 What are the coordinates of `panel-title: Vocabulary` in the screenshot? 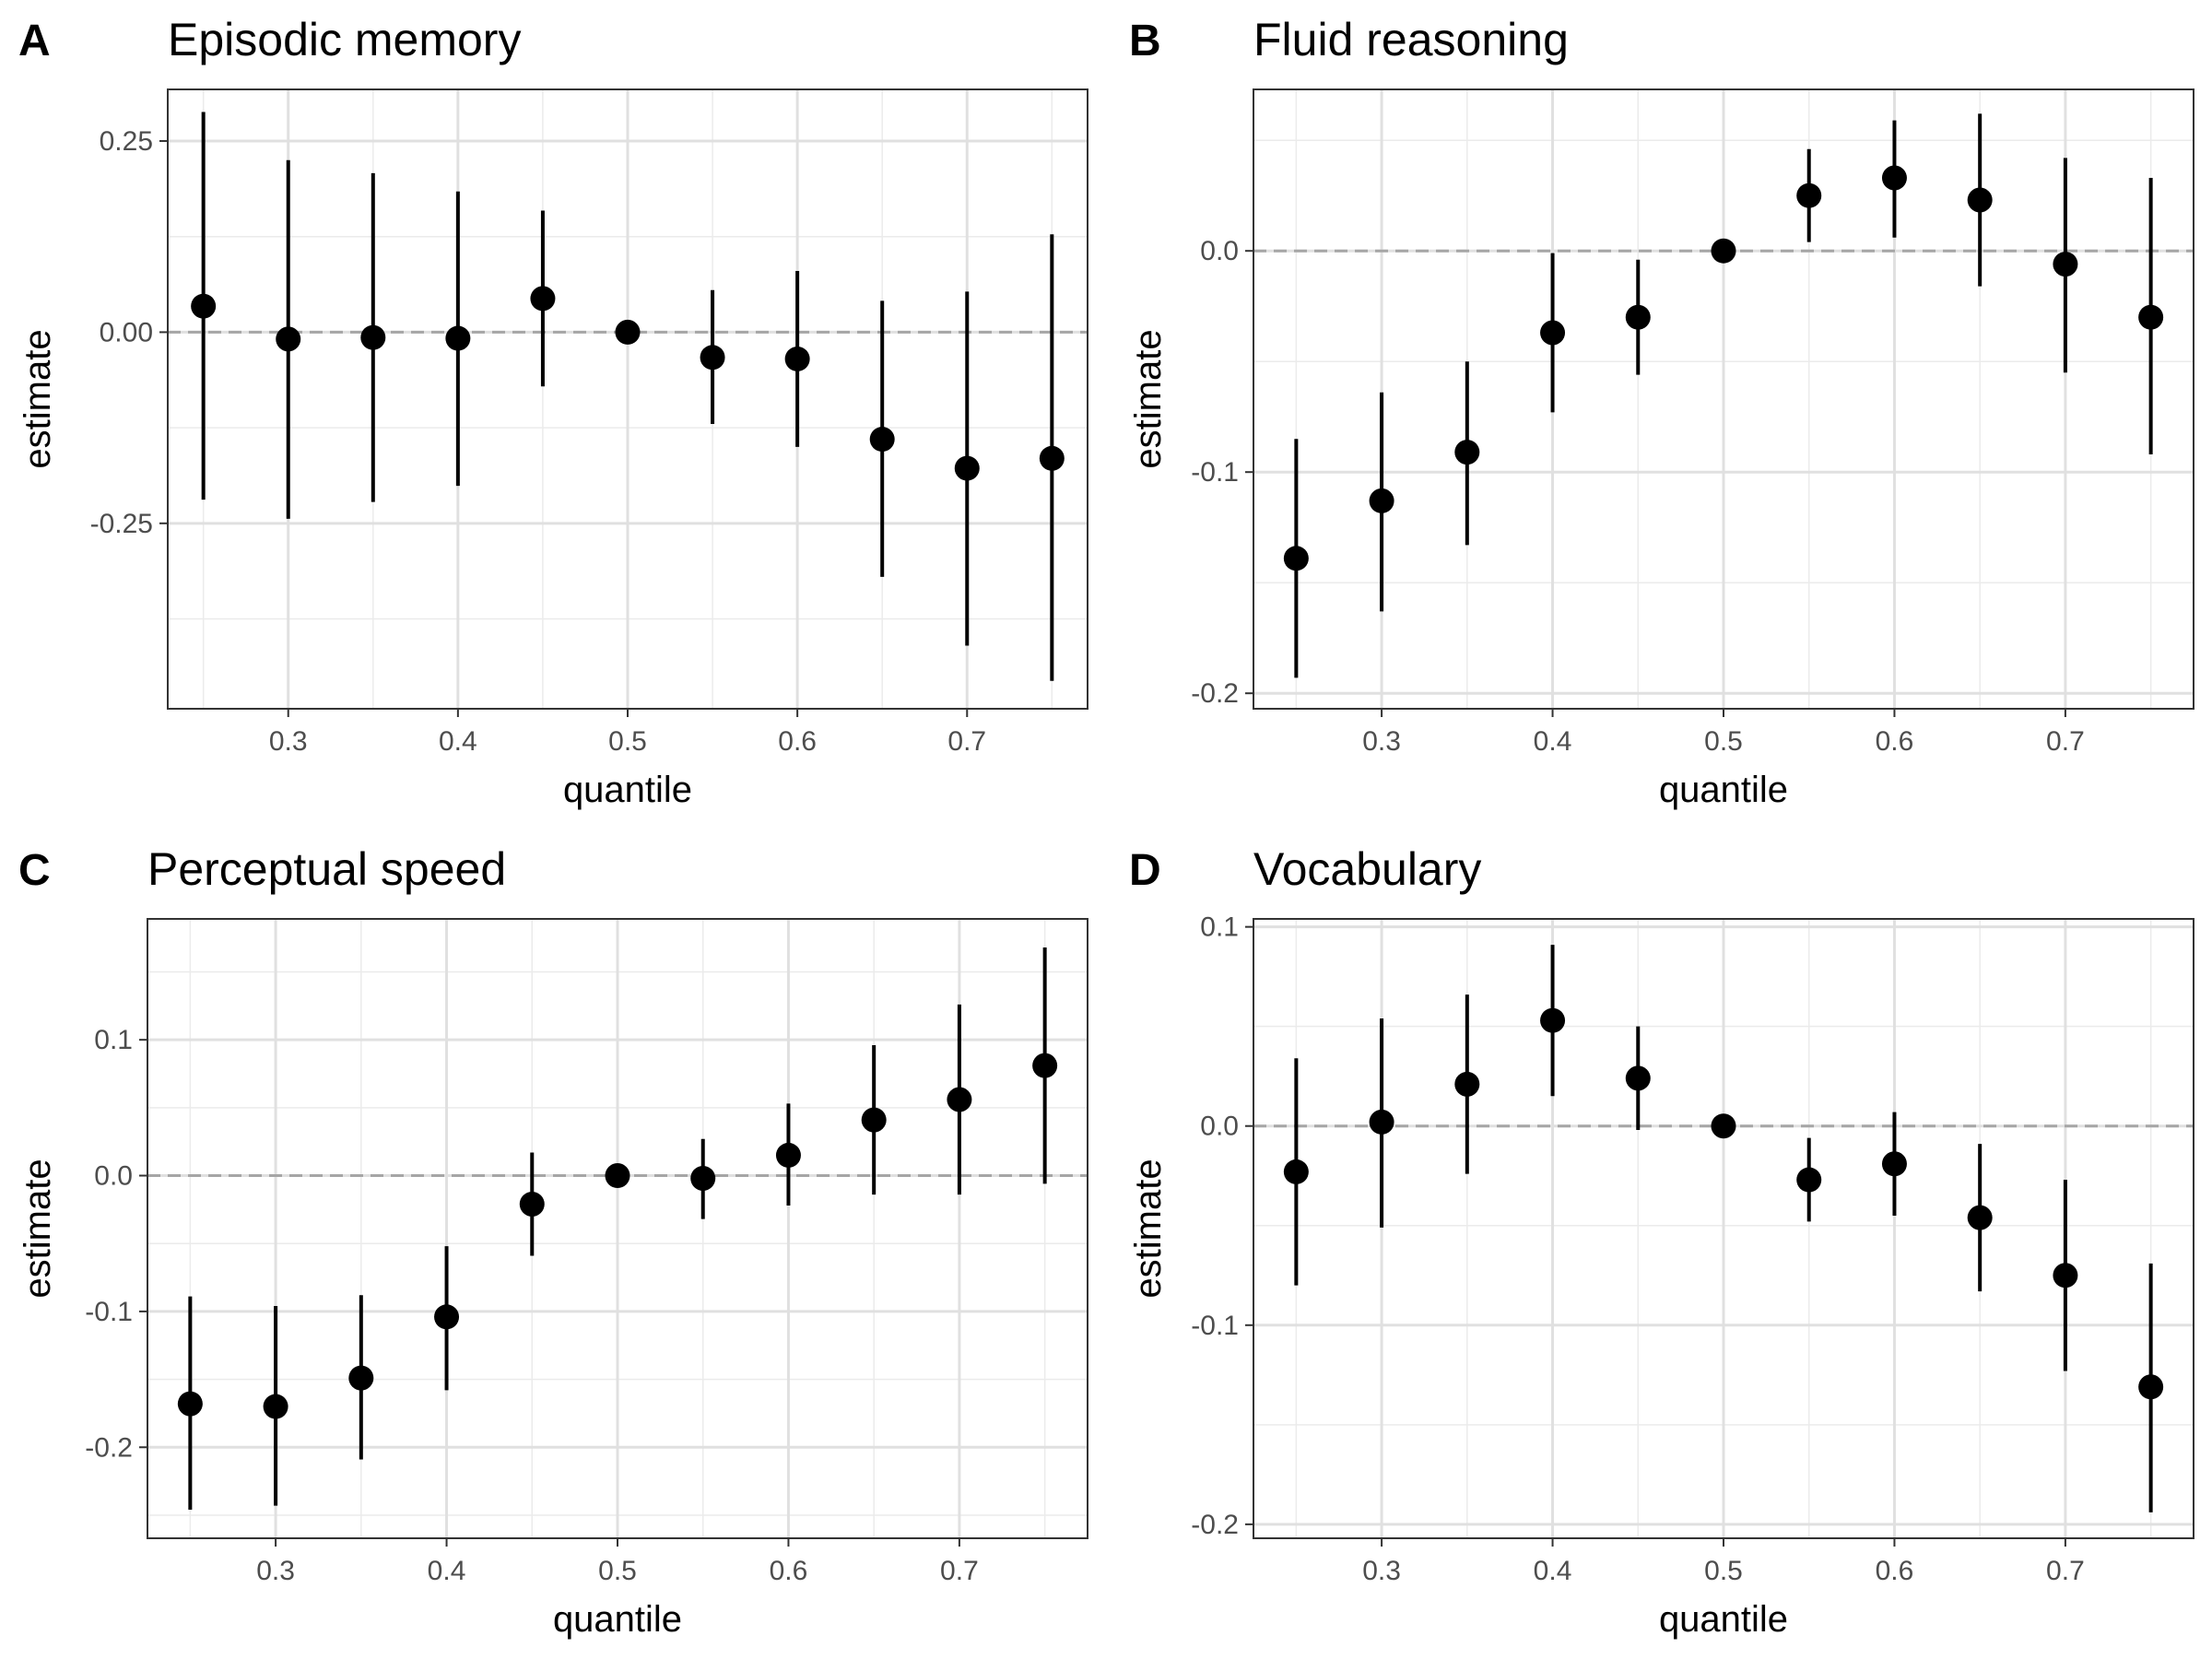 It's located at (1367, 869).